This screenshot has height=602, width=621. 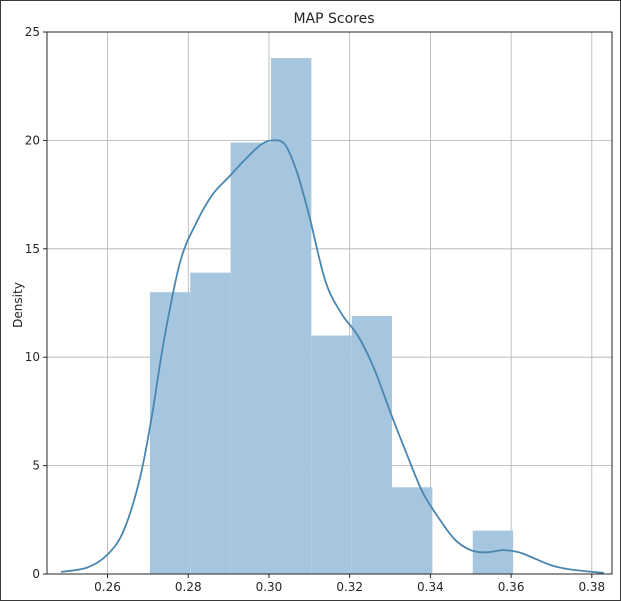 What do you see at coordinates (188, 587) in the screenshot?
I see `x-tick-label-1: 0.28` at bounding box center [188, 587].